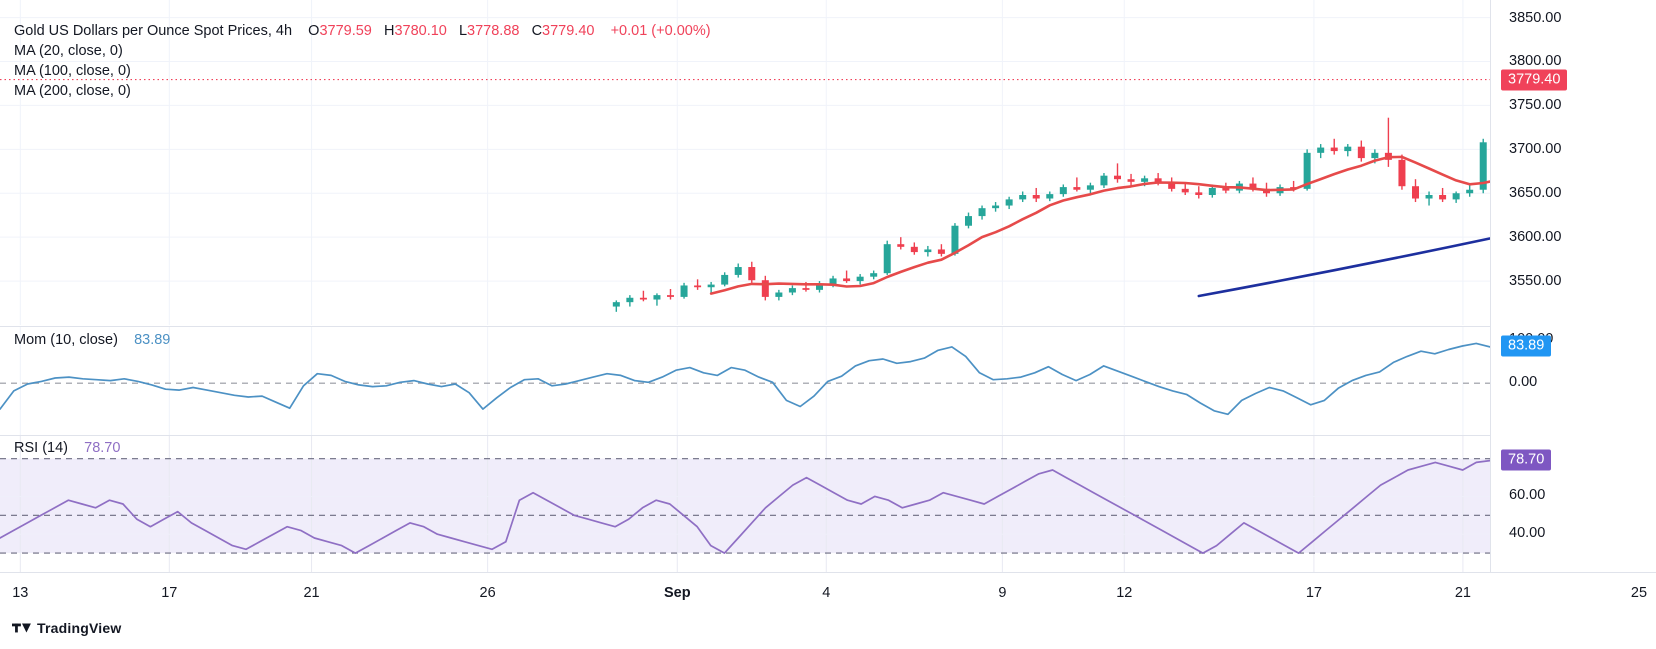 The width and height of the screenshot is (1656, 649). I want to click on momentum-plot, so click(745, 381).